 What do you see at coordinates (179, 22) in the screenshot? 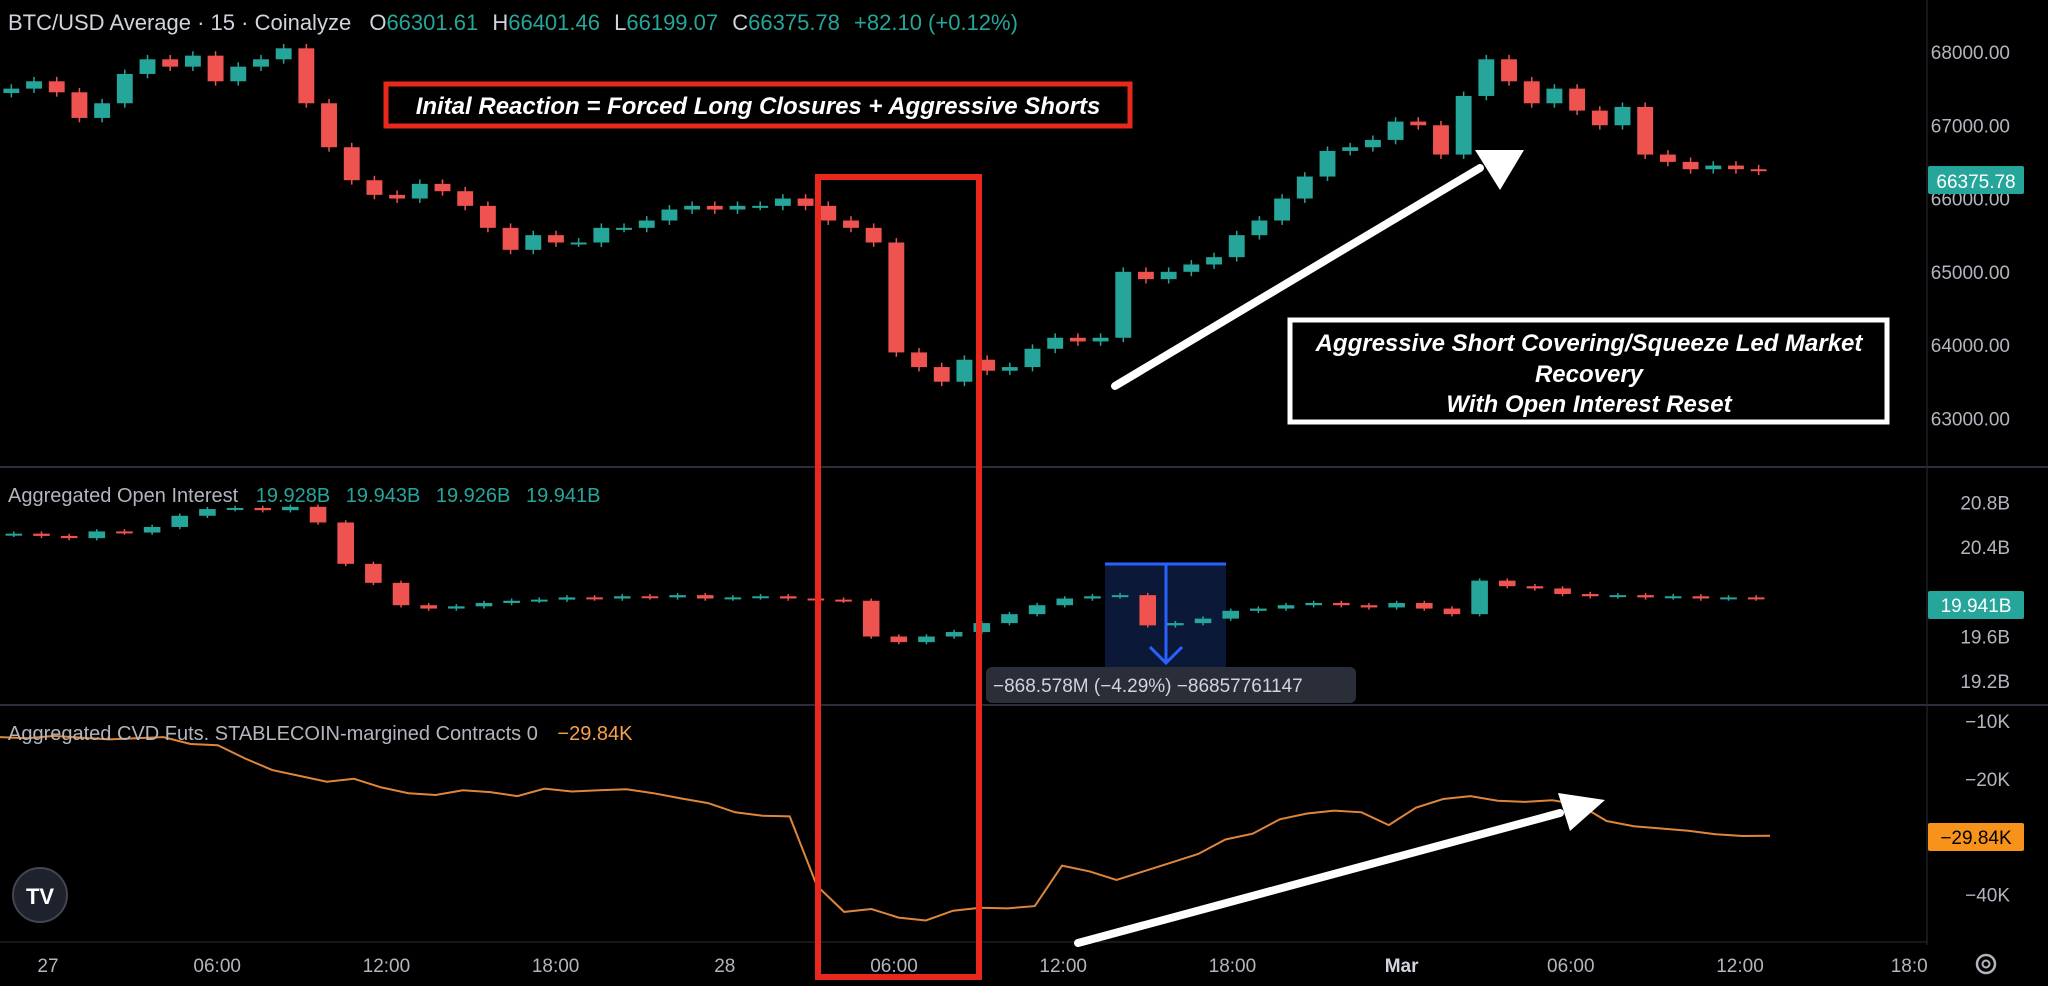
I see `price-title: BTC/USD Average · 15 · Coinalyze` at bounding box center [179, 22].